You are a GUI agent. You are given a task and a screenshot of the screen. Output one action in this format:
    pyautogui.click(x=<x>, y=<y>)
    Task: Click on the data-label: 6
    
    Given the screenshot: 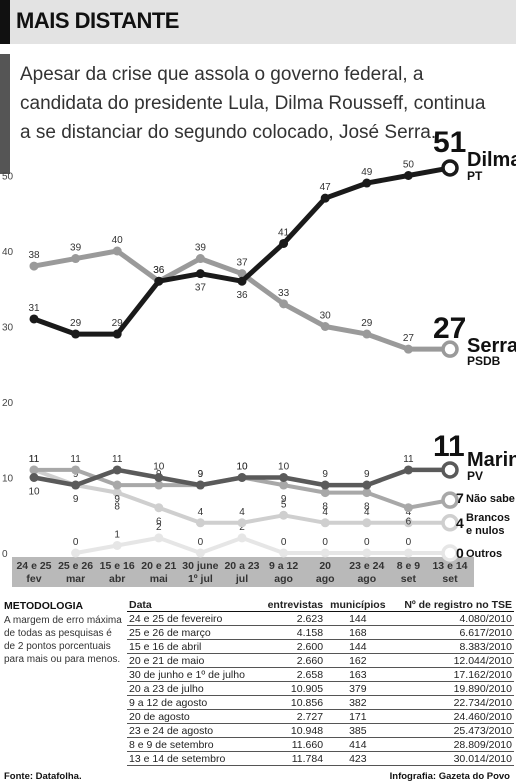 What is the action you would take?
    pyautogui.click(x=159, y=522)
    